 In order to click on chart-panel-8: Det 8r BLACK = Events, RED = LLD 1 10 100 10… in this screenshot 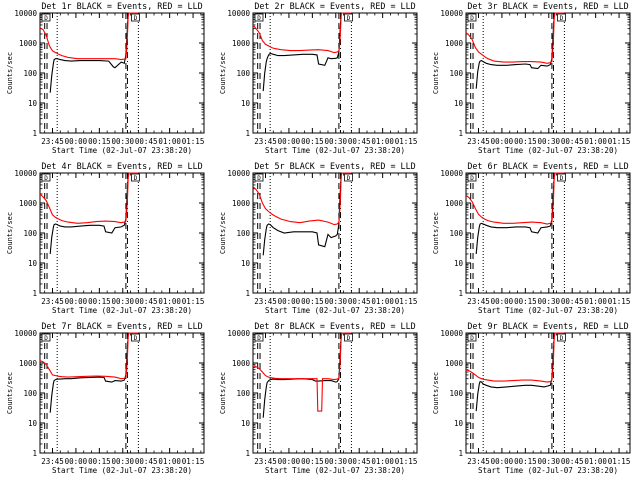, I will do `click(318, 398)`.